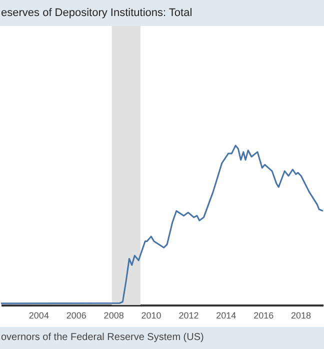 The height and width of the screenshot is (349, 324). Describe the element at coordinates (264, 315) in the screenshot. I see `x-tick-label: 2016` at that location.